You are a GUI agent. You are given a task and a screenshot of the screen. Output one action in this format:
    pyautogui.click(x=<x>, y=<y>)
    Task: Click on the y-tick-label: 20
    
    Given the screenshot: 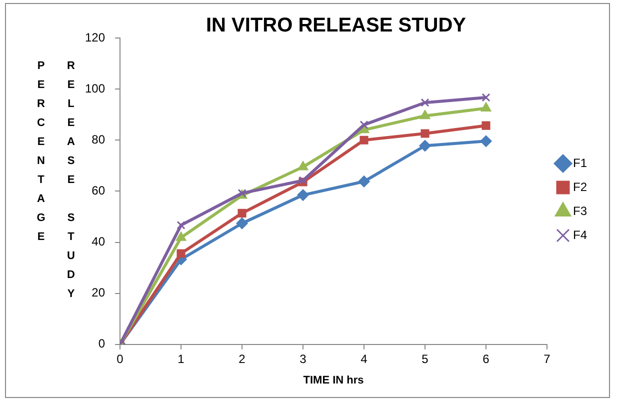 What is the action you would take?
    pyautogui.click(x=99, y=293)
    